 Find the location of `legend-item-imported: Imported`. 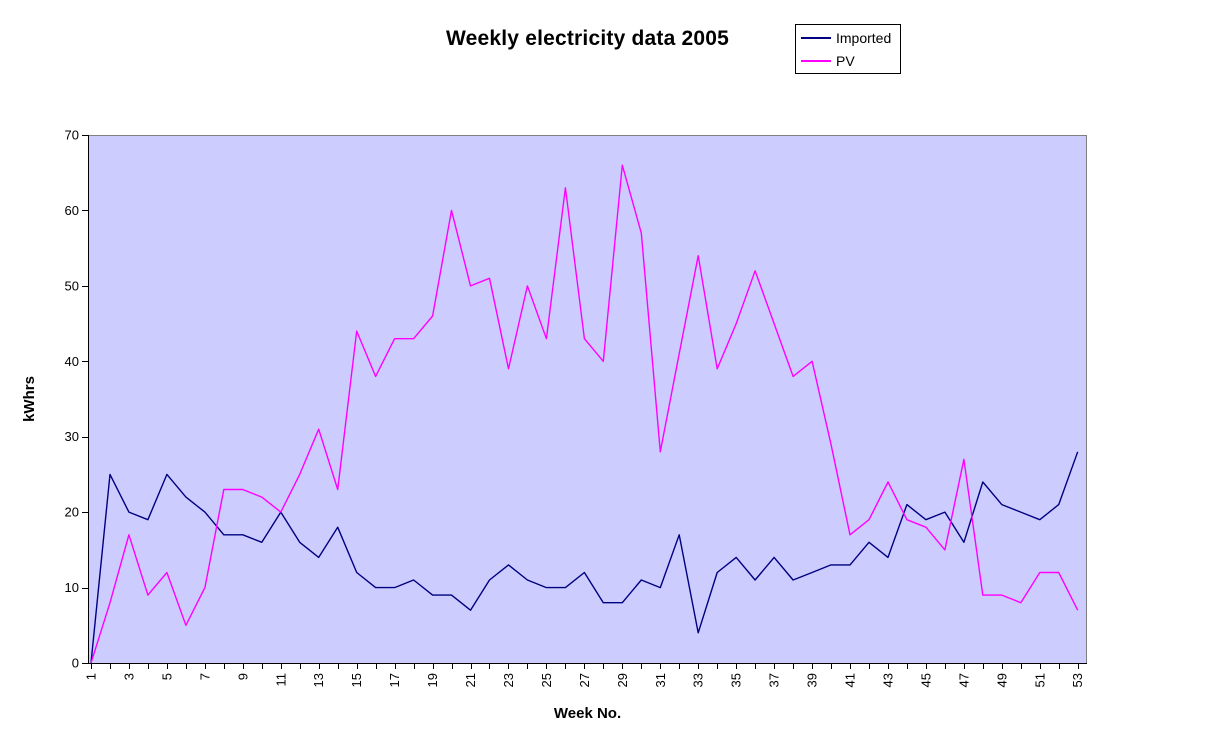

legend-item-imported: Imported is located at coordinates (848, 37).